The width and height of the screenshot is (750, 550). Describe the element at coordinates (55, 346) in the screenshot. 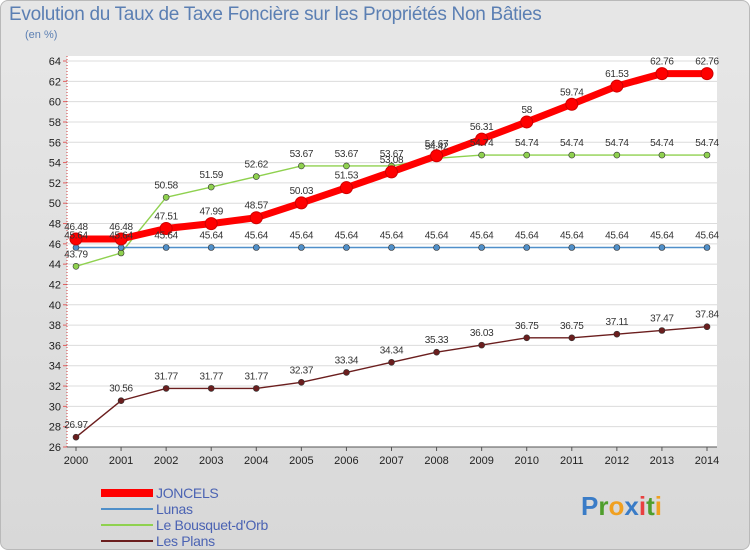

I see `y-tick-label: 36` at that location.